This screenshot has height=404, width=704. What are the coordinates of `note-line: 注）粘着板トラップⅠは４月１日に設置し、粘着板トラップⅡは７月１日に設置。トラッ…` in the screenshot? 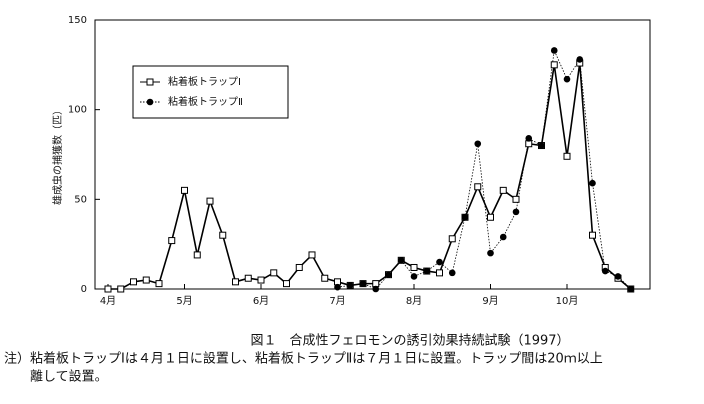 It's located at (303, 359).